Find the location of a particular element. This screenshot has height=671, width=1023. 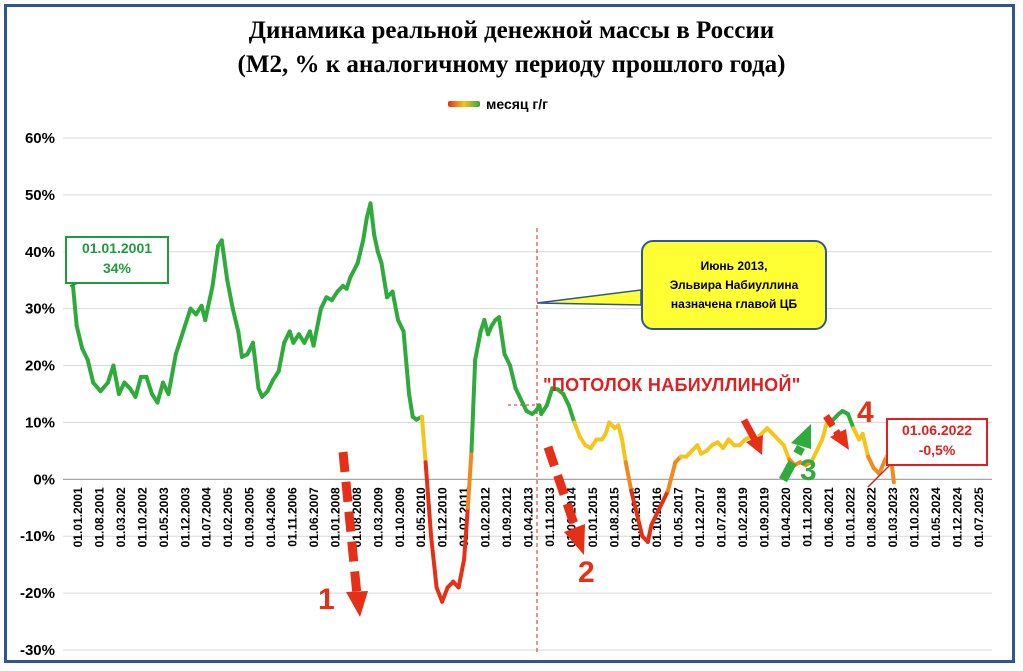

x-tick-label: 01.09.2012 is located at coordinates (507, 517).